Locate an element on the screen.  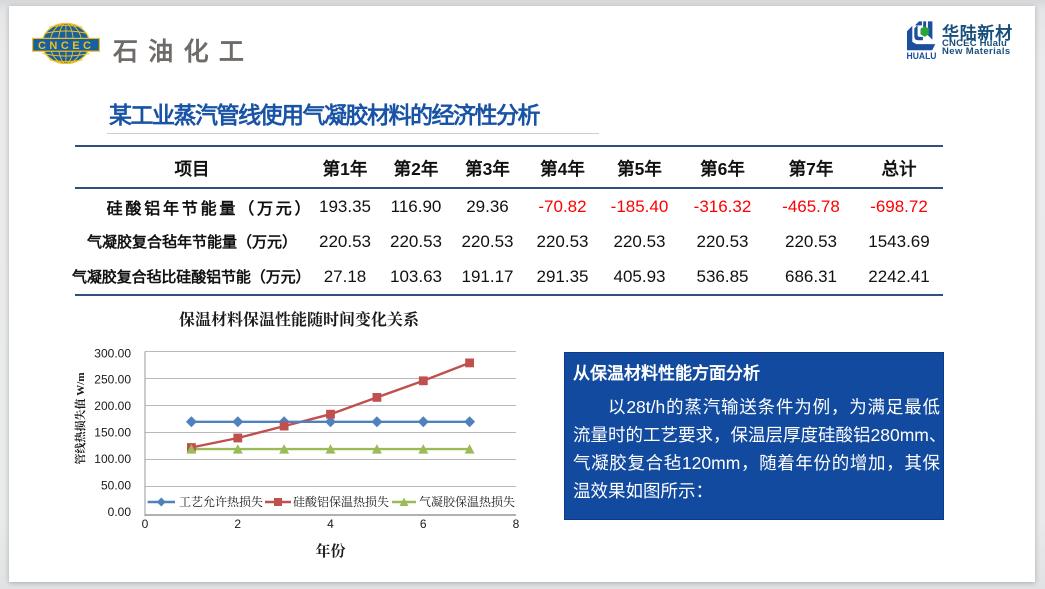
svg-text: 0.00 is located at coordinates (120, 512).